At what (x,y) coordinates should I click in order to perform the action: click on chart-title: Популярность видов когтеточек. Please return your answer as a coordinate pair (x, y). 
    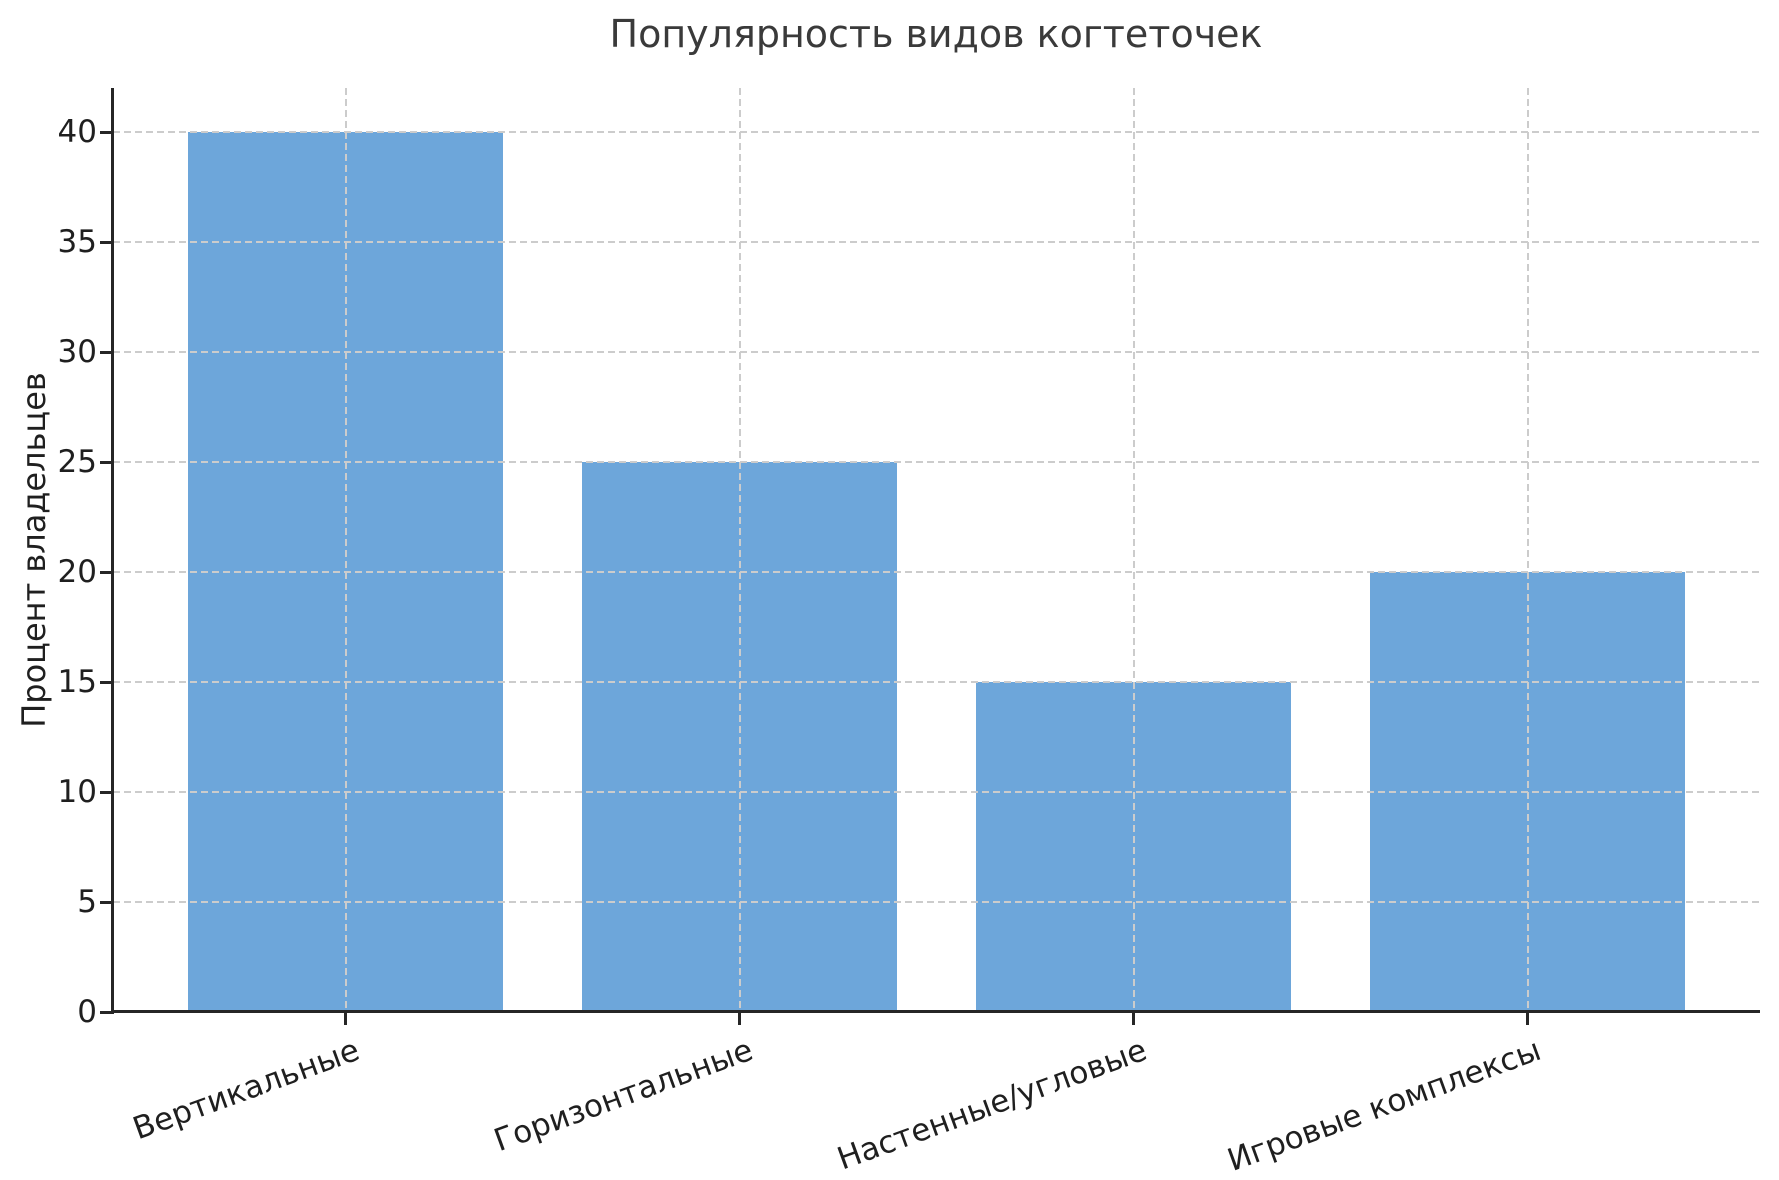
    Looking at the image, I should click on (936, 34).